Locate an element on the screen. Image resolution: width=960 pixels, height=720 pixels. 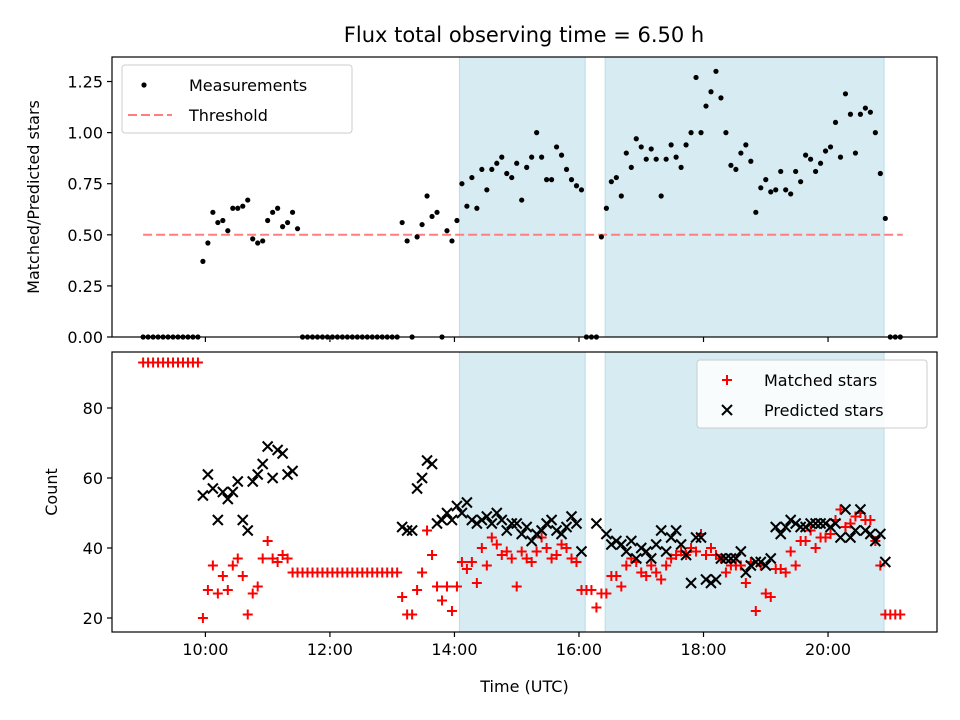
series-predicted-stars is located at coordinates (544, 514).